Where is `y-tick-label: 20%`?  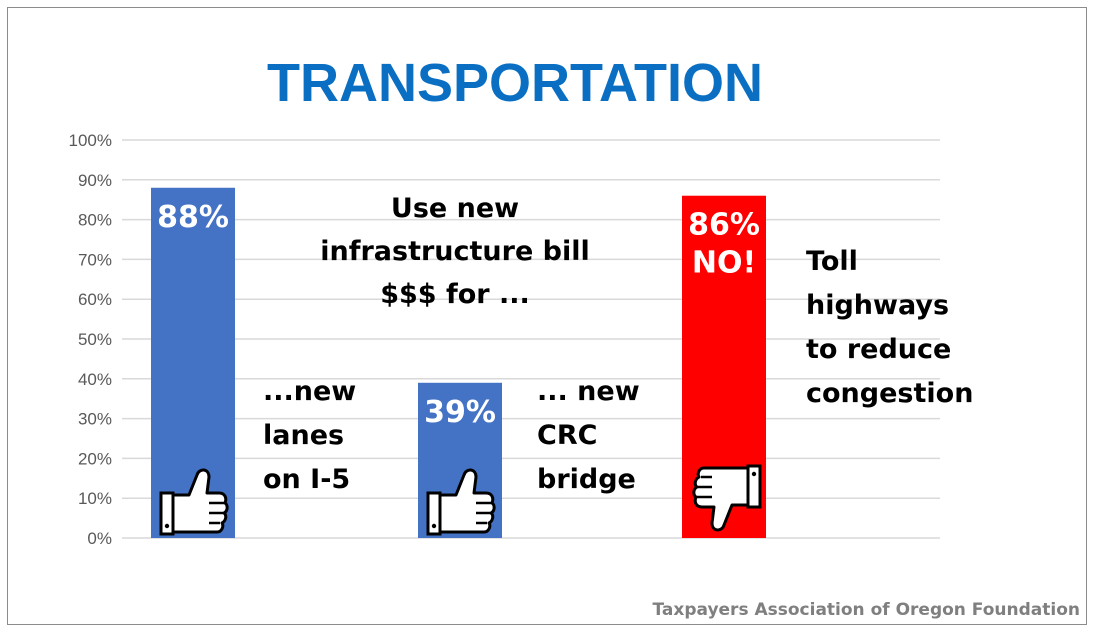
y-tick-label: 20% is located at coordinates (95, 458).